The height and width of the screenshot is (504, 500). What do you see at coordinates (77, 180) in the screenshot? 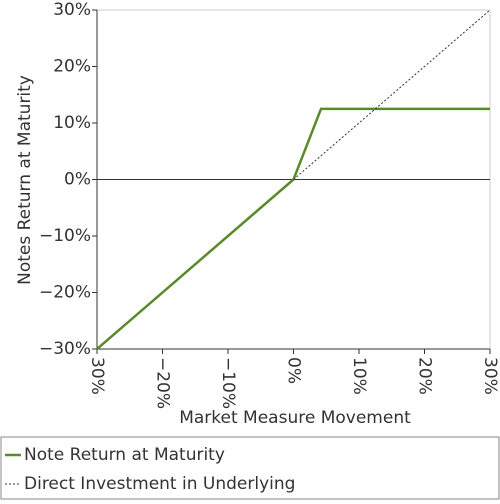
I see `y-tick-label: 0%` at bounding box center [77, 180].